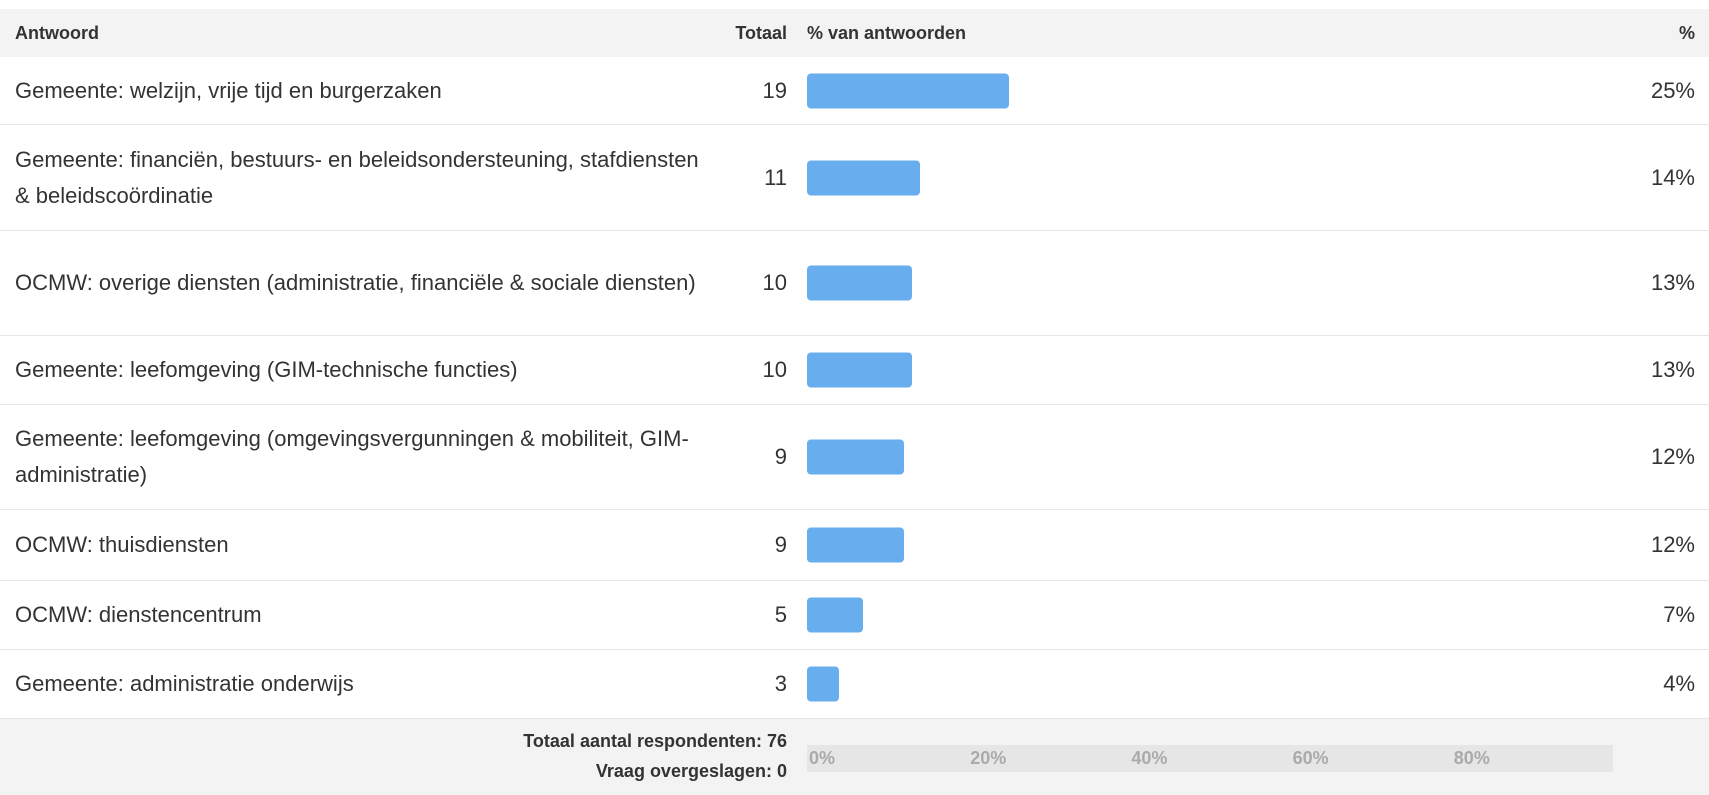 The width and height of the screenshot is (1709, 795). What do you see at coordinates (1149, 758) in the screenshot?
I see `x-tick-label: 40%` at bounding box center [1149, 758].